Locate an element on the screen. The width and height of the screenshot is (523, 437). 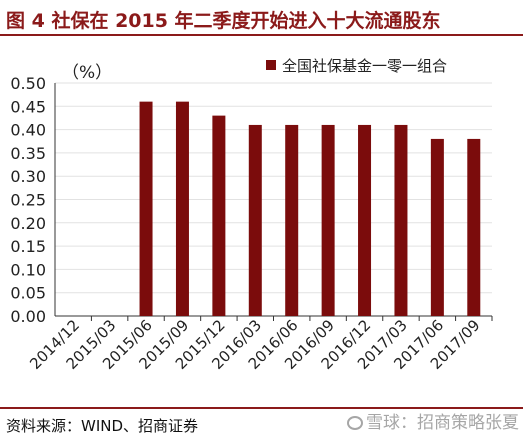
figure-title: 图 4 社保在 2015 年二季度开始进入十大流通股东 is located at coordinates (223, 21).